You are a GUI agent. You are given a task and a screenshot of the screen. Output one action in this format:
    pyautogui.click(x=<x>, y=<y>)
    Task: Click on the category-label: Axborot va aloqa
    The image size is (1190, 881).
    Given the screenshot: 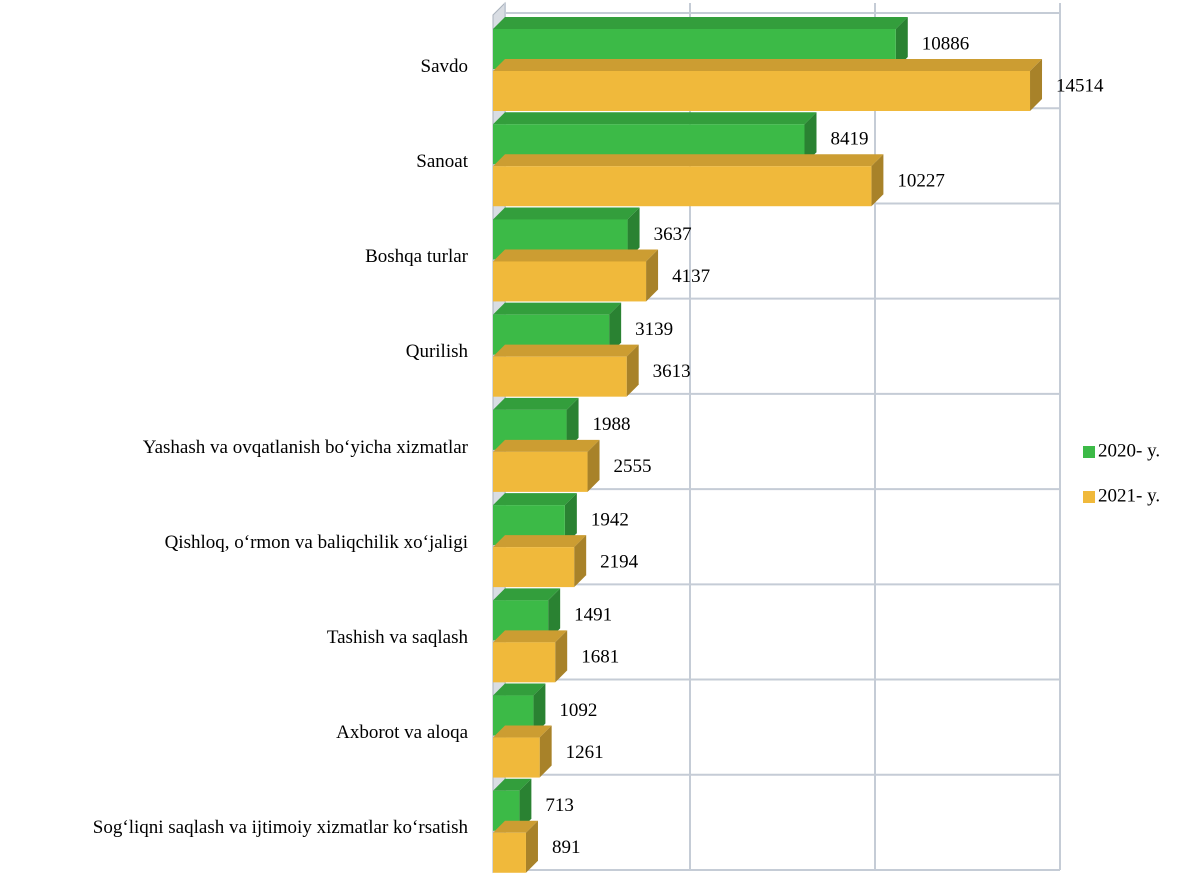 What is the action you would take?
    pyautogui.click(x=234, y=733)
    